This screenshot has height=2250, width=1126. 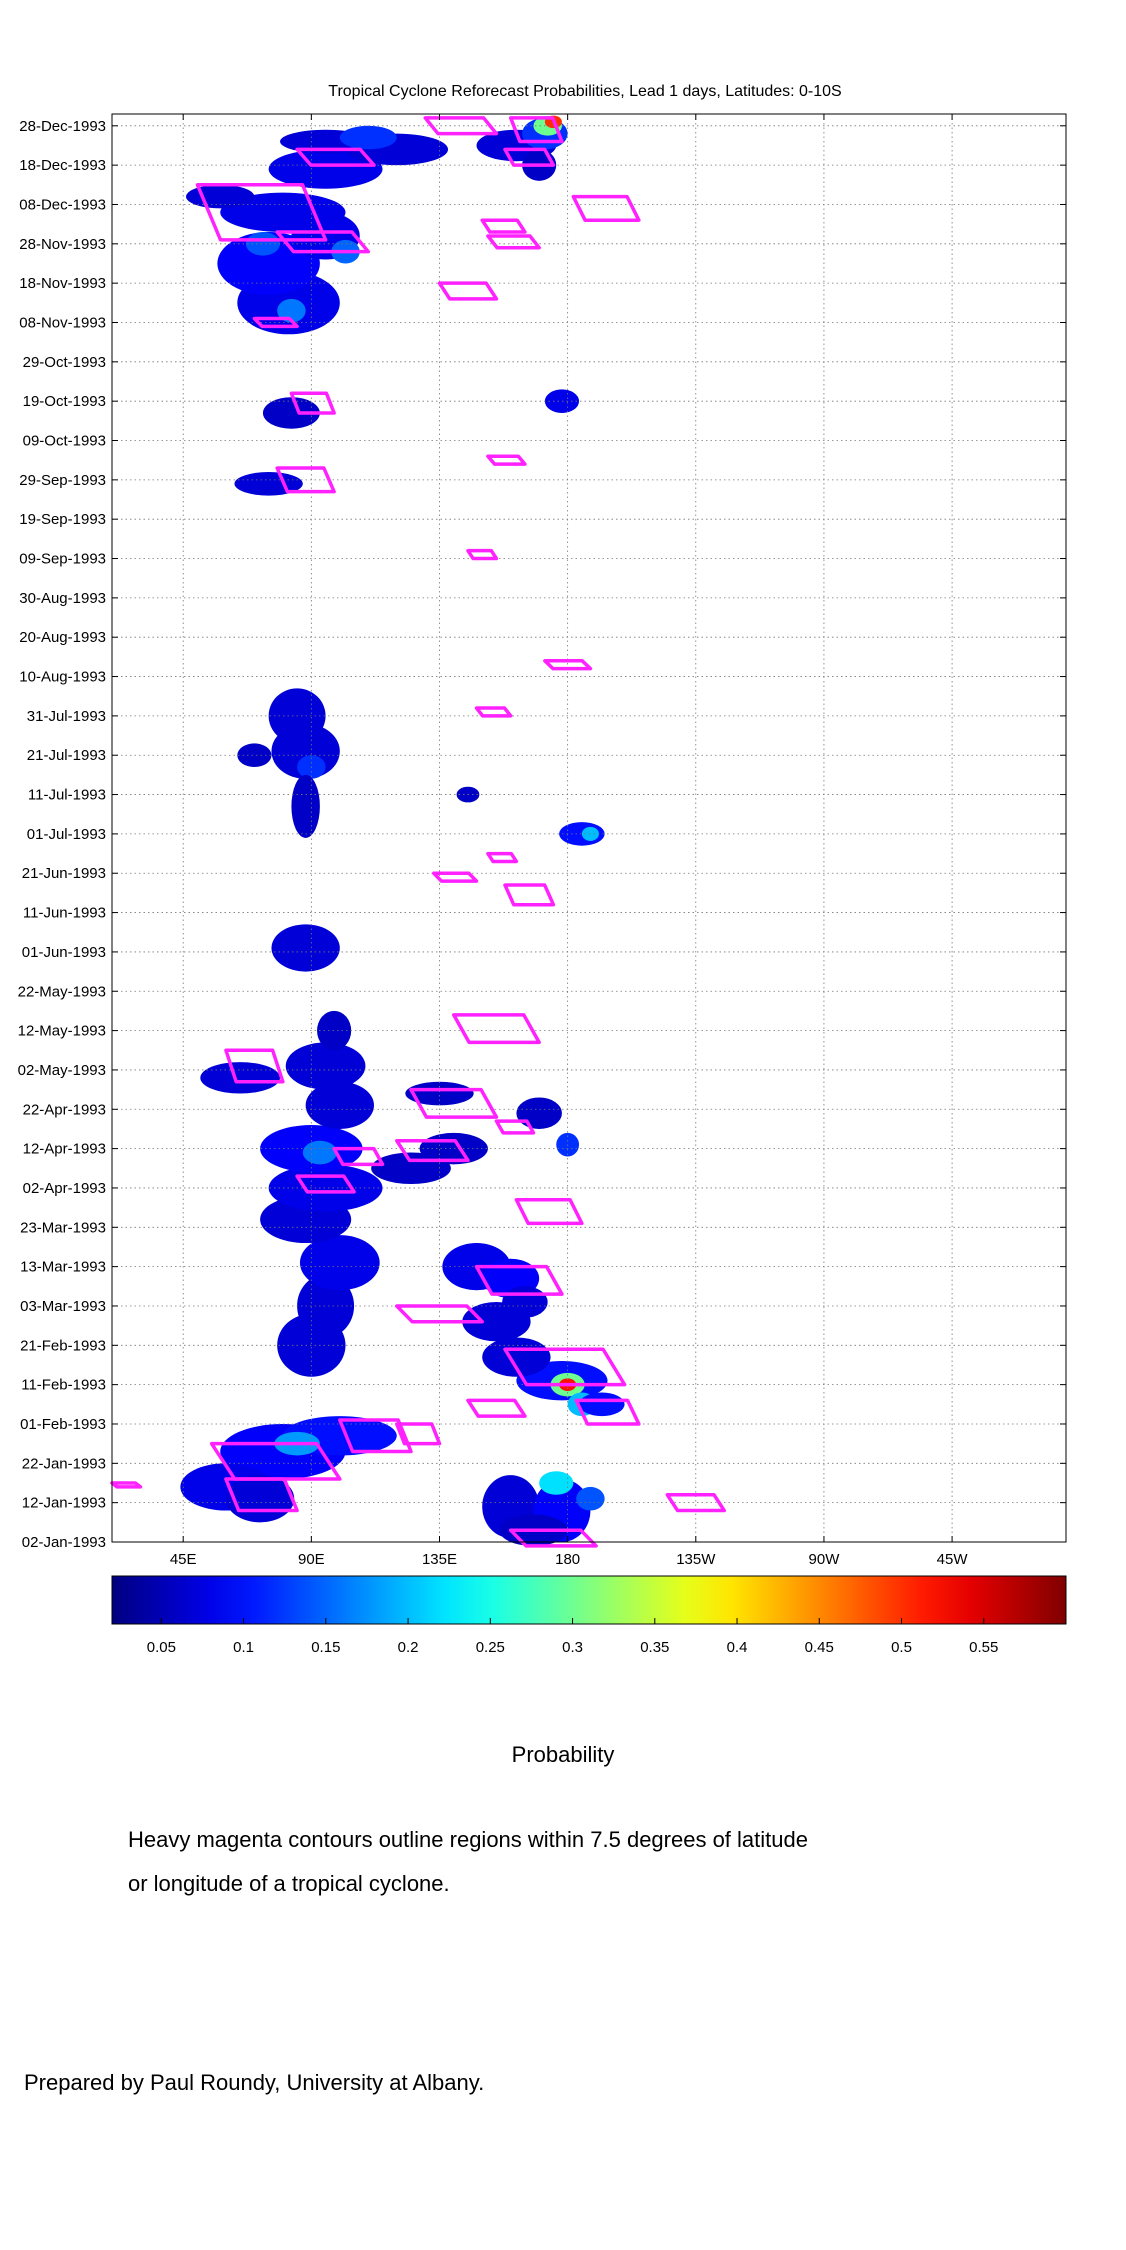 I want to click on y-tick-label: 02-Apr-1993, so click(x=64, y=1188).